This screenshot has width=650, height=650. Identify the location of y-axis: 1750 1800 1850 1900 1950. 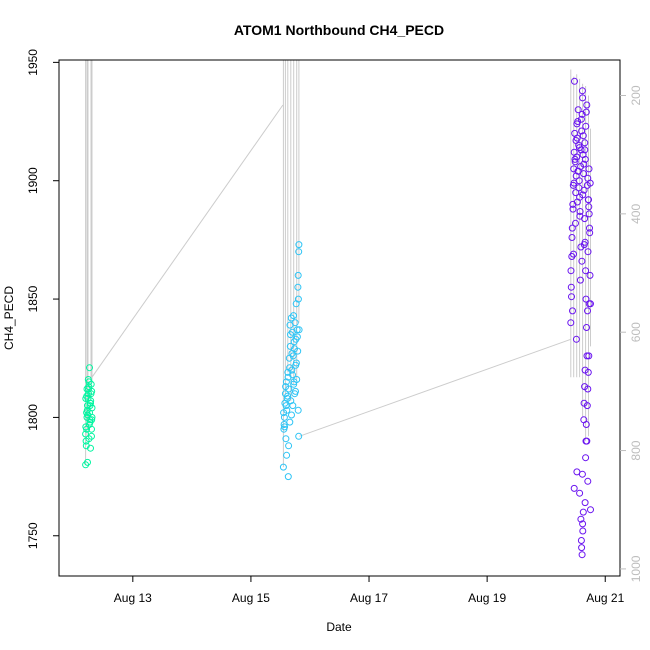
(42, 299).